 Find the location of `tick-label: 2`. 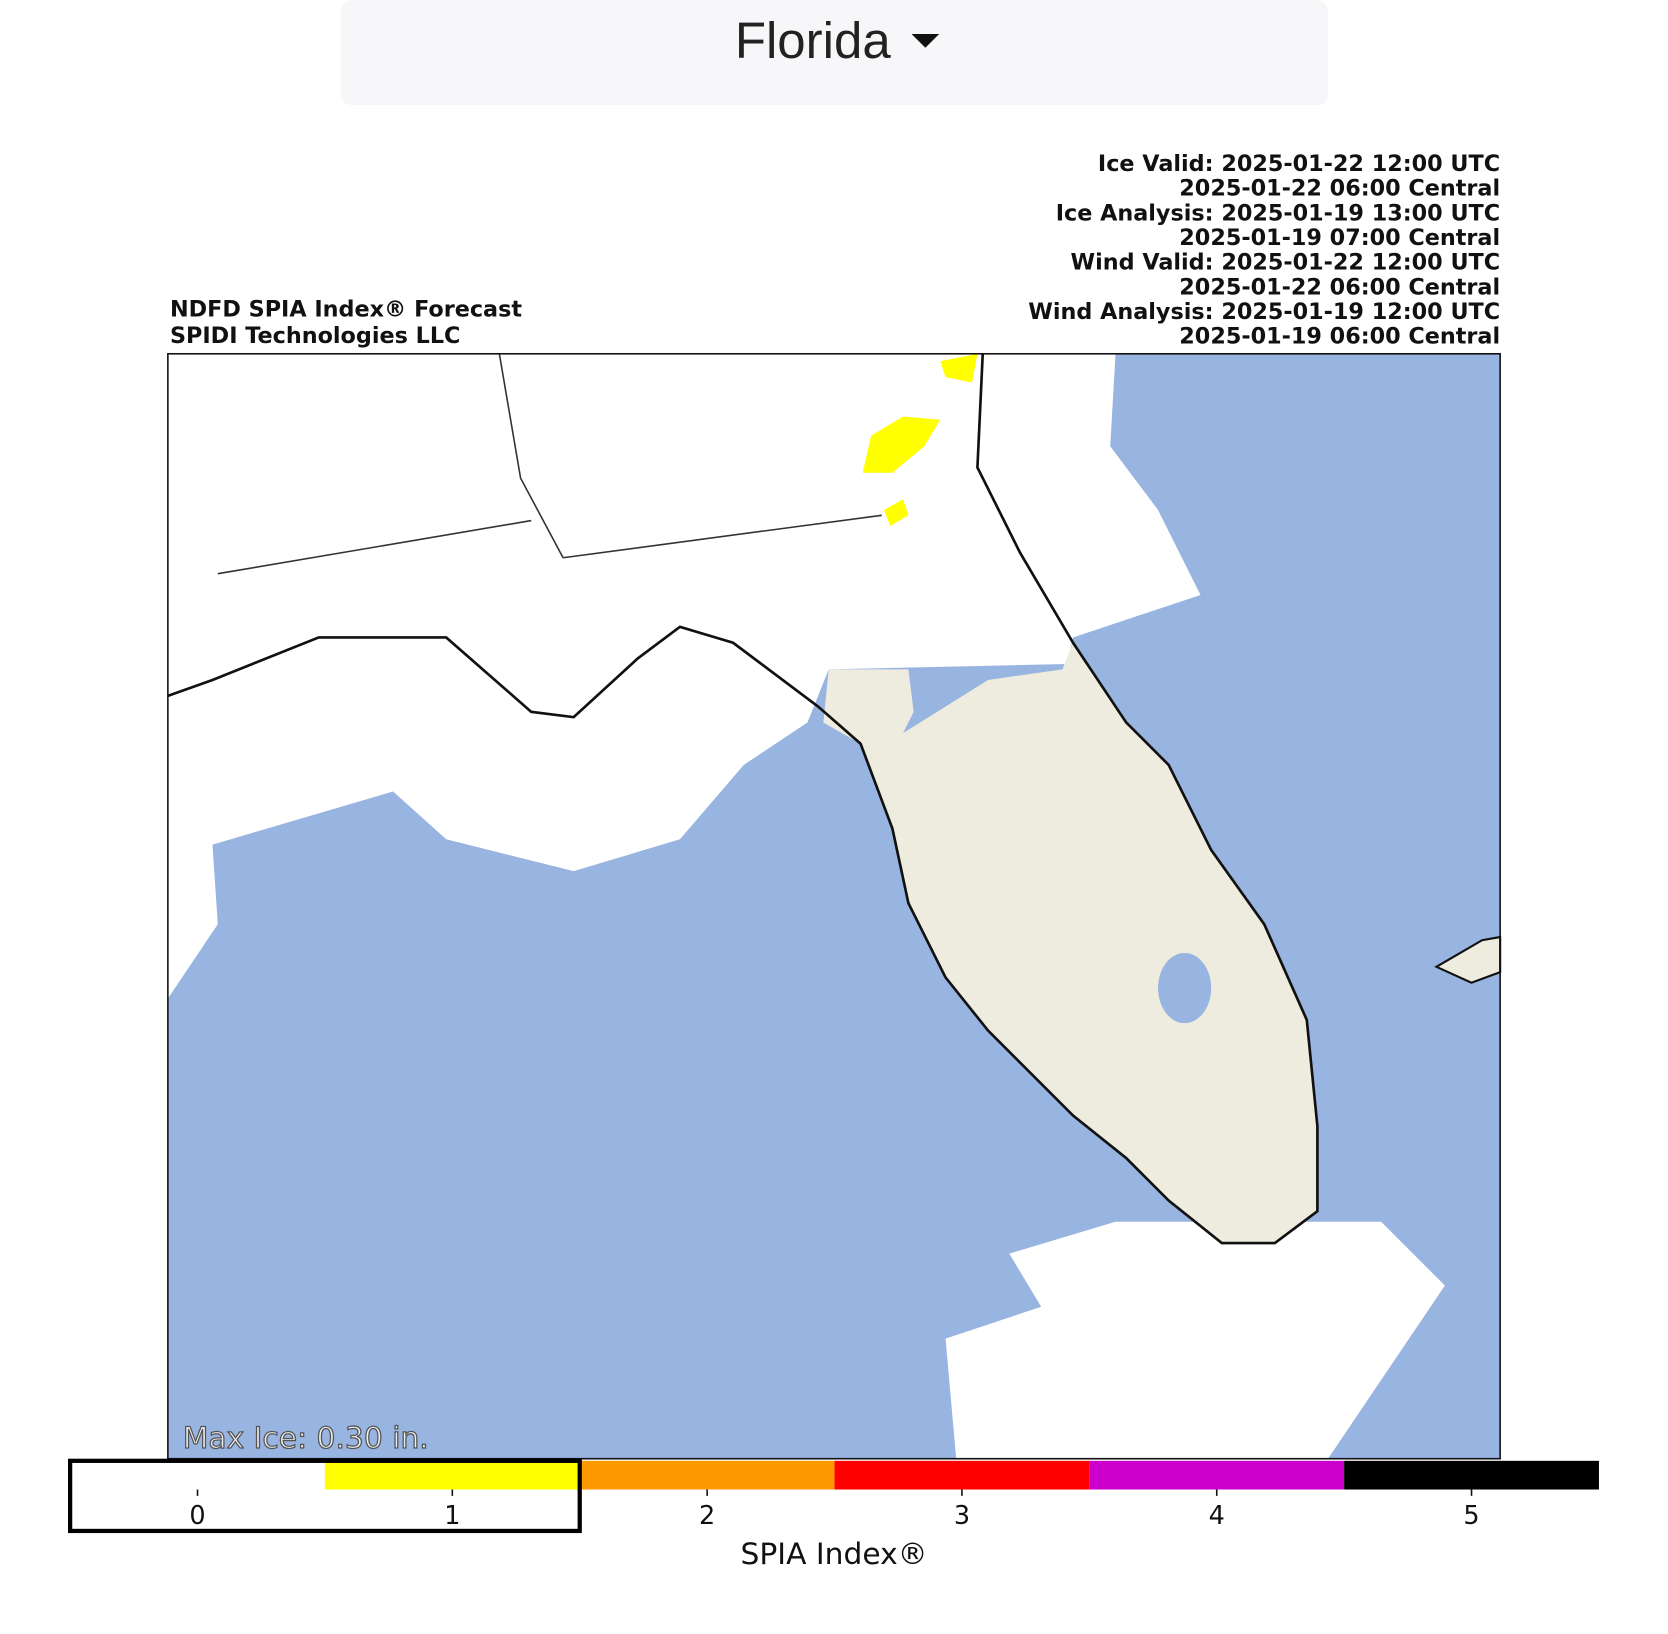

tick-label: 2 is located at coordinates (707, 1516).